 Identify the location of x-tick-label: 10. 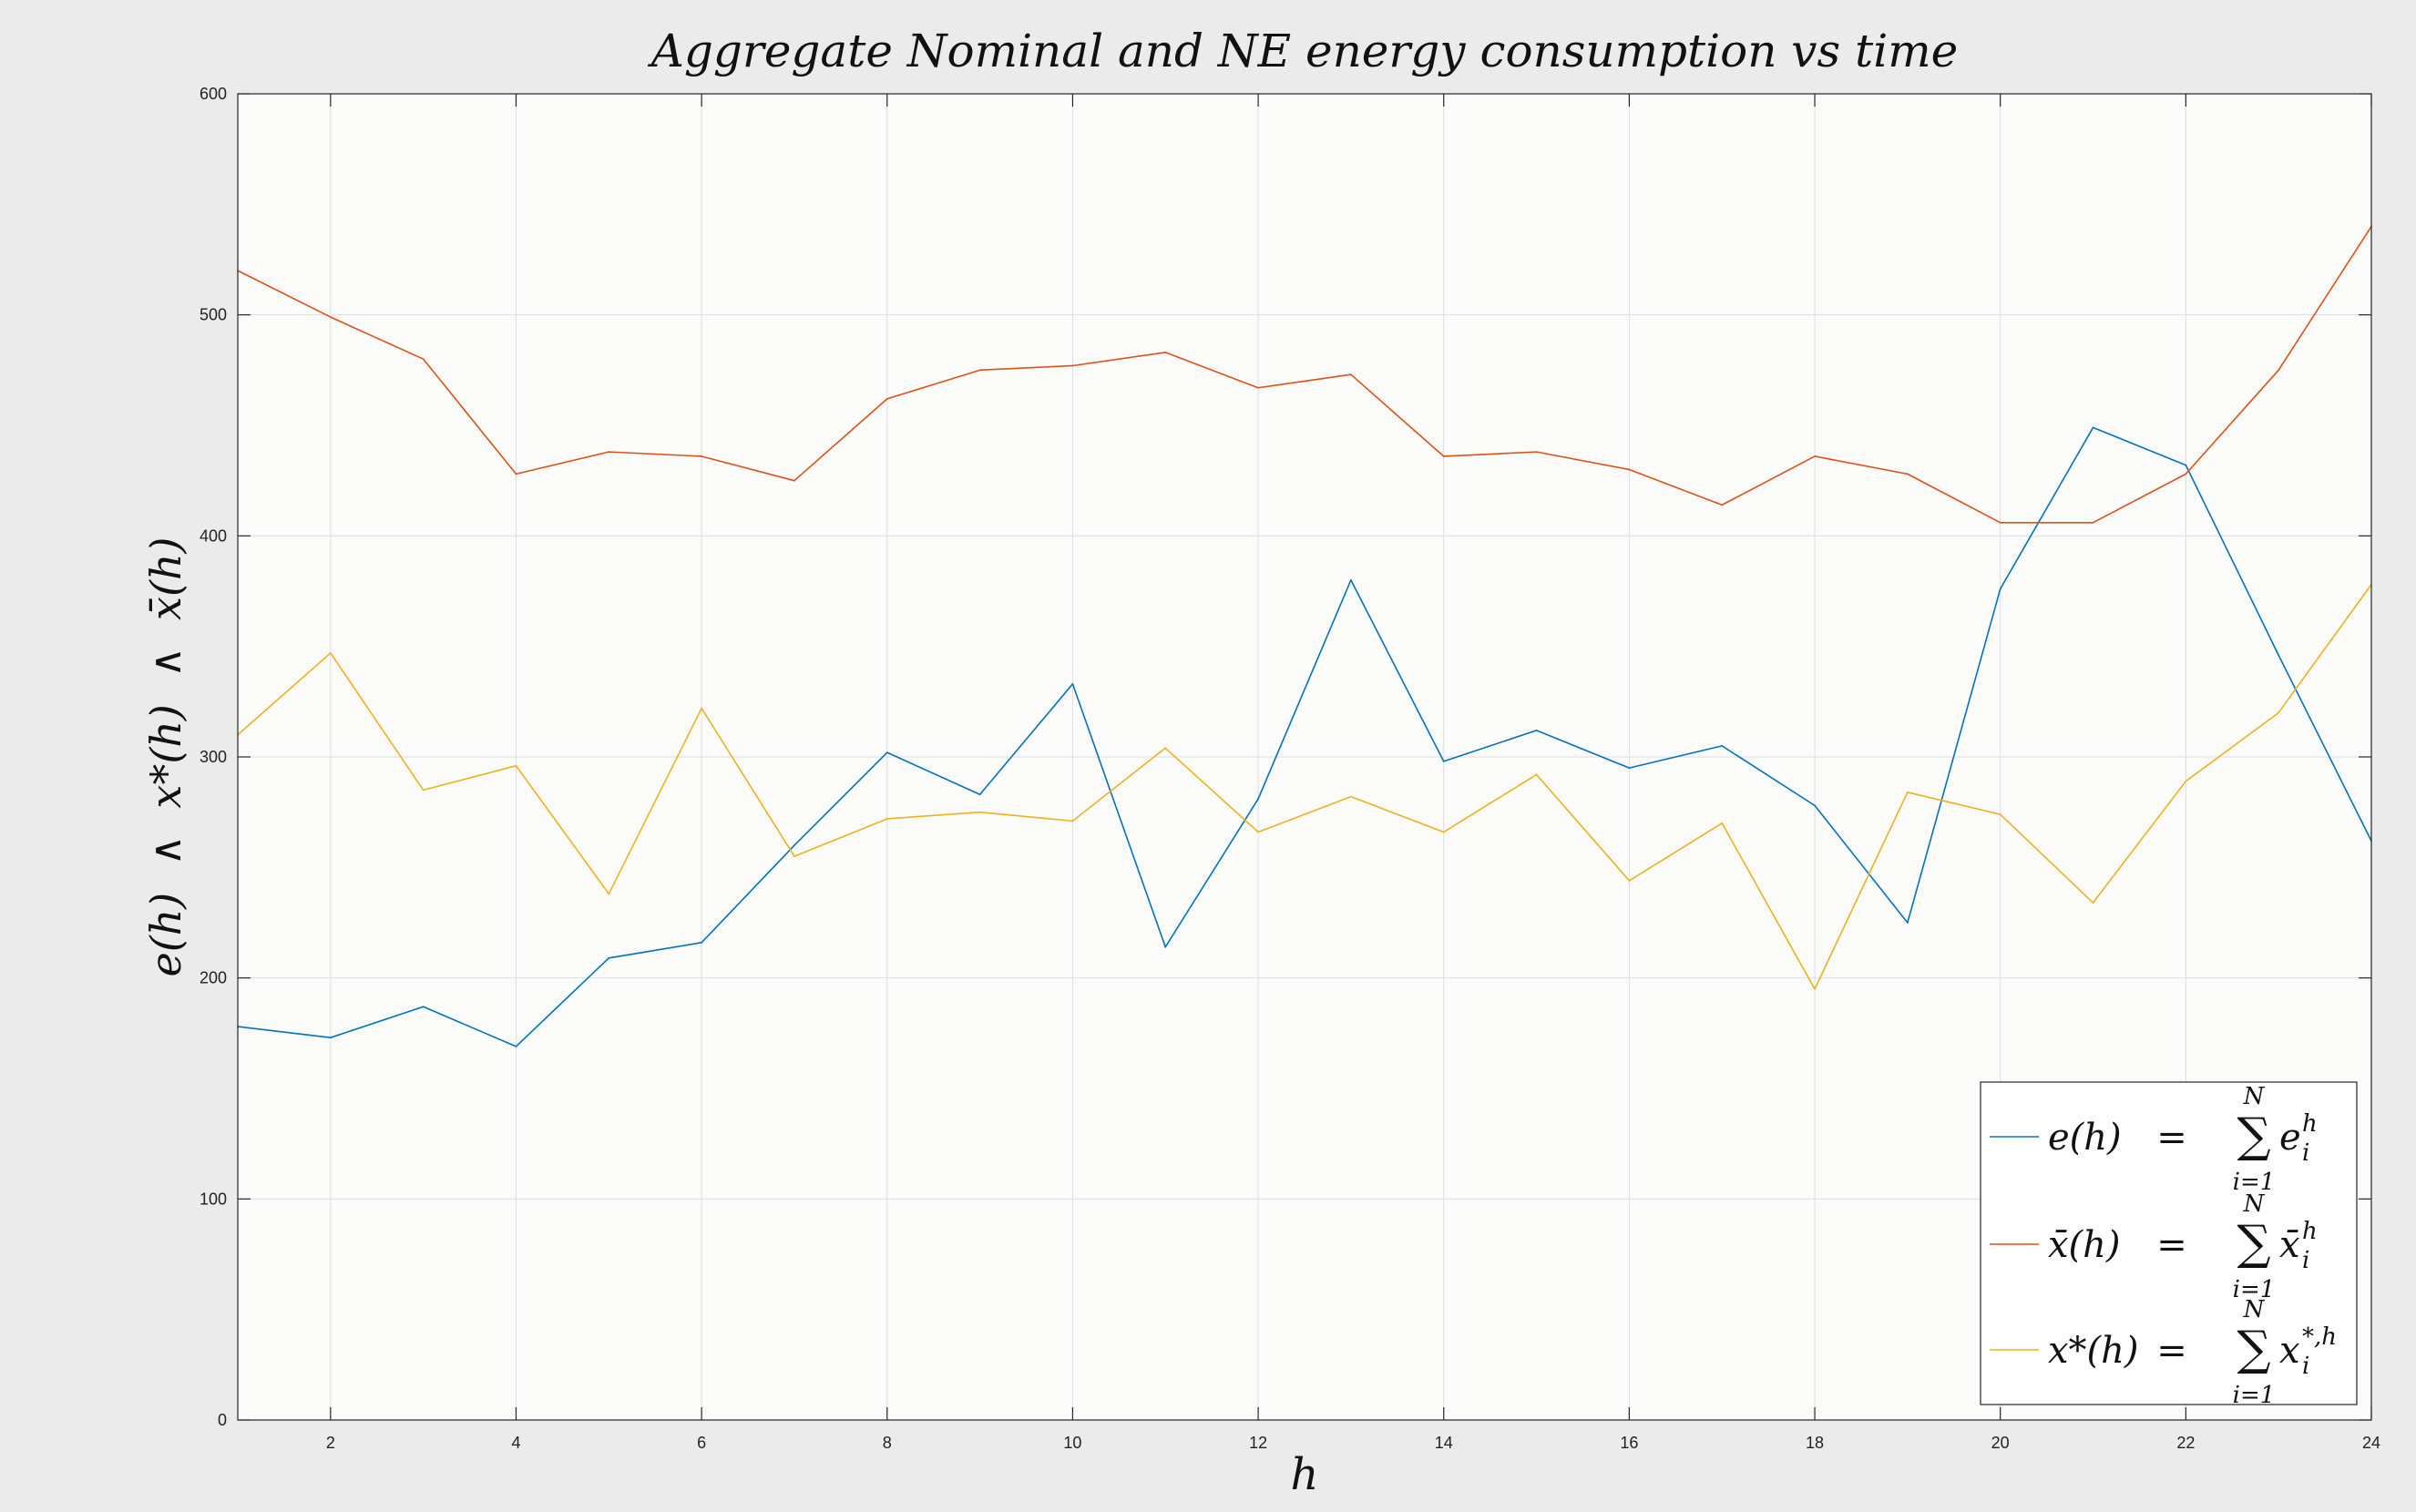
(1072, 1443).